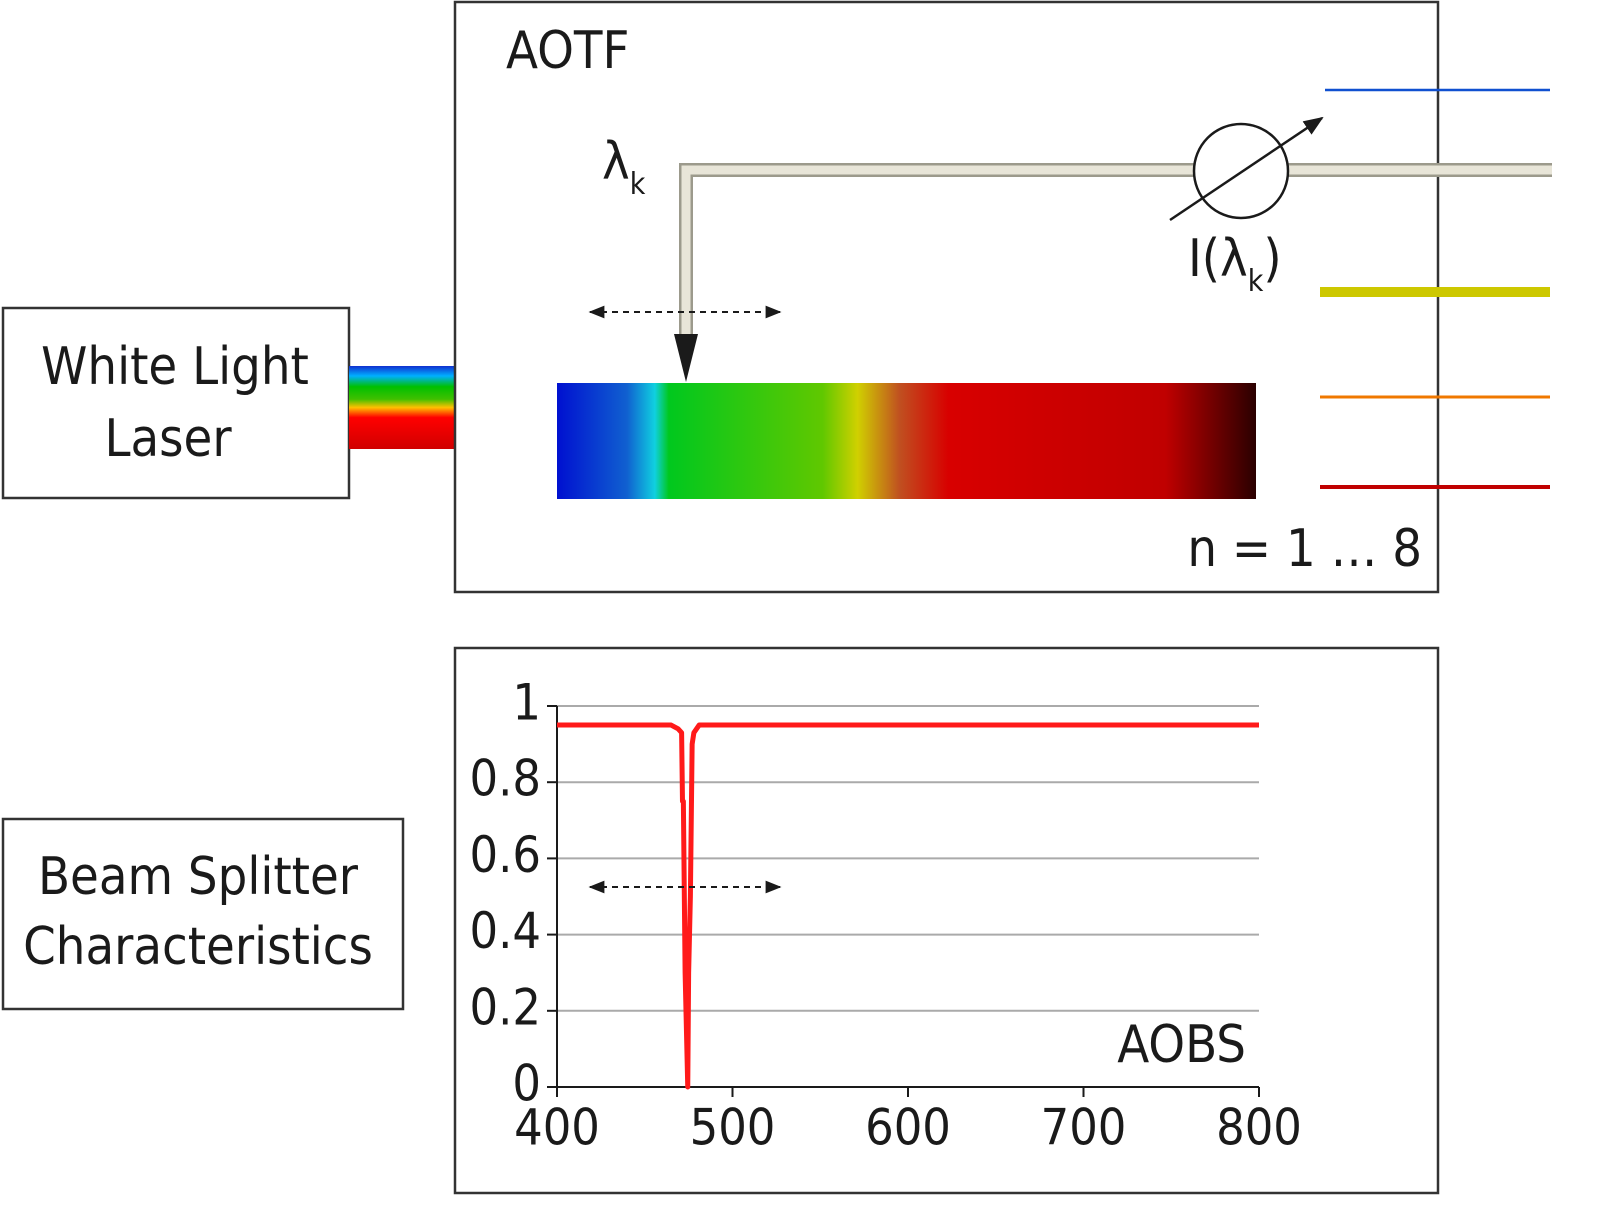 The height and width of the screenshot is (1219, 1600). Describe the element at coordinates (505, 931) in the screenshot. I see `y-tick-label: 0.4` at that location.